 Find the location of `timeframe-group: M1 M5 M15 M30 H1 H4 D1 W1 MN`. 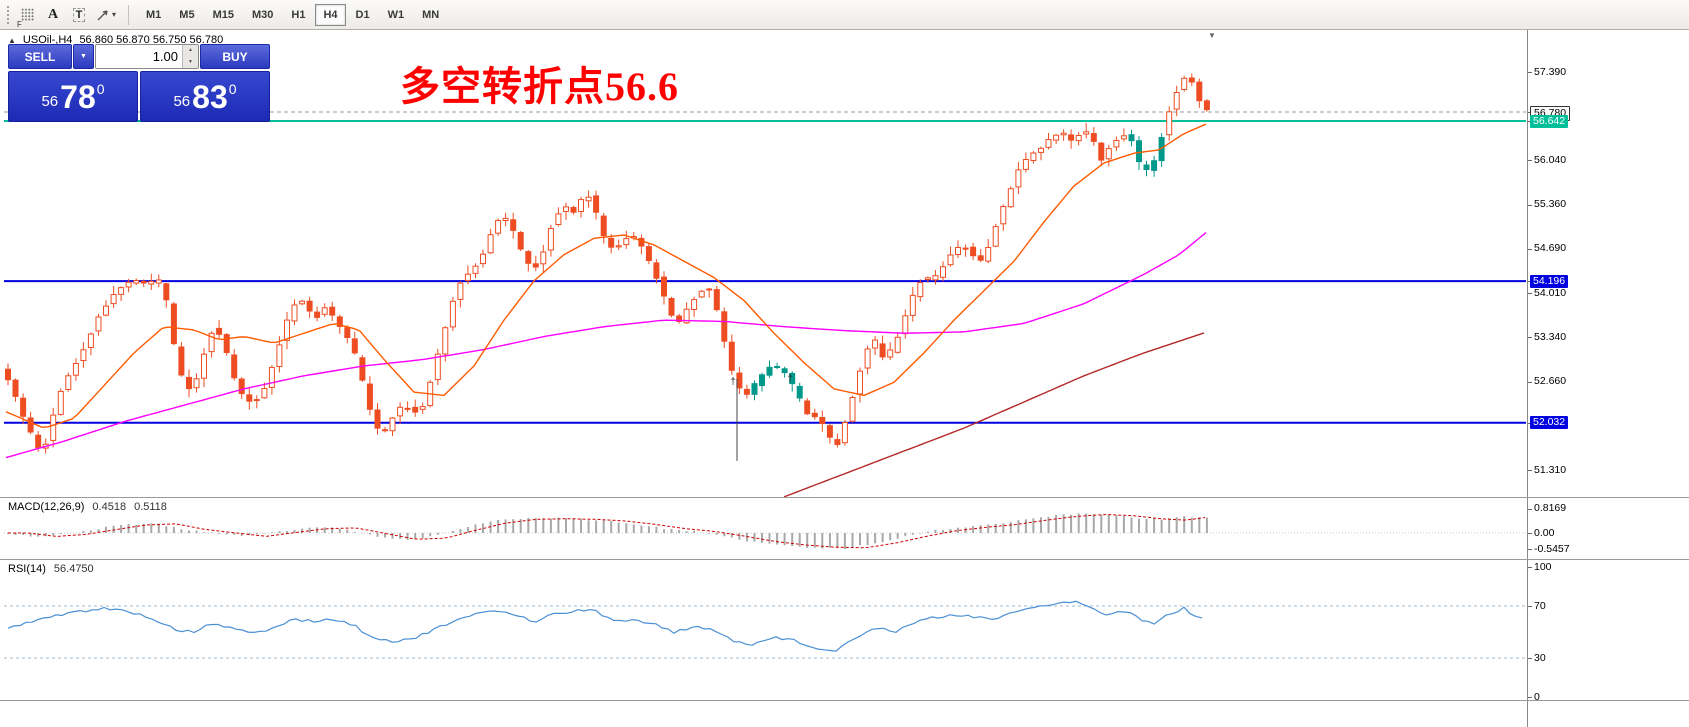

timeframe-group: M1 M5 M15 M30 H1 H4 D1 W1 MN is located at coordinates (292, 14).